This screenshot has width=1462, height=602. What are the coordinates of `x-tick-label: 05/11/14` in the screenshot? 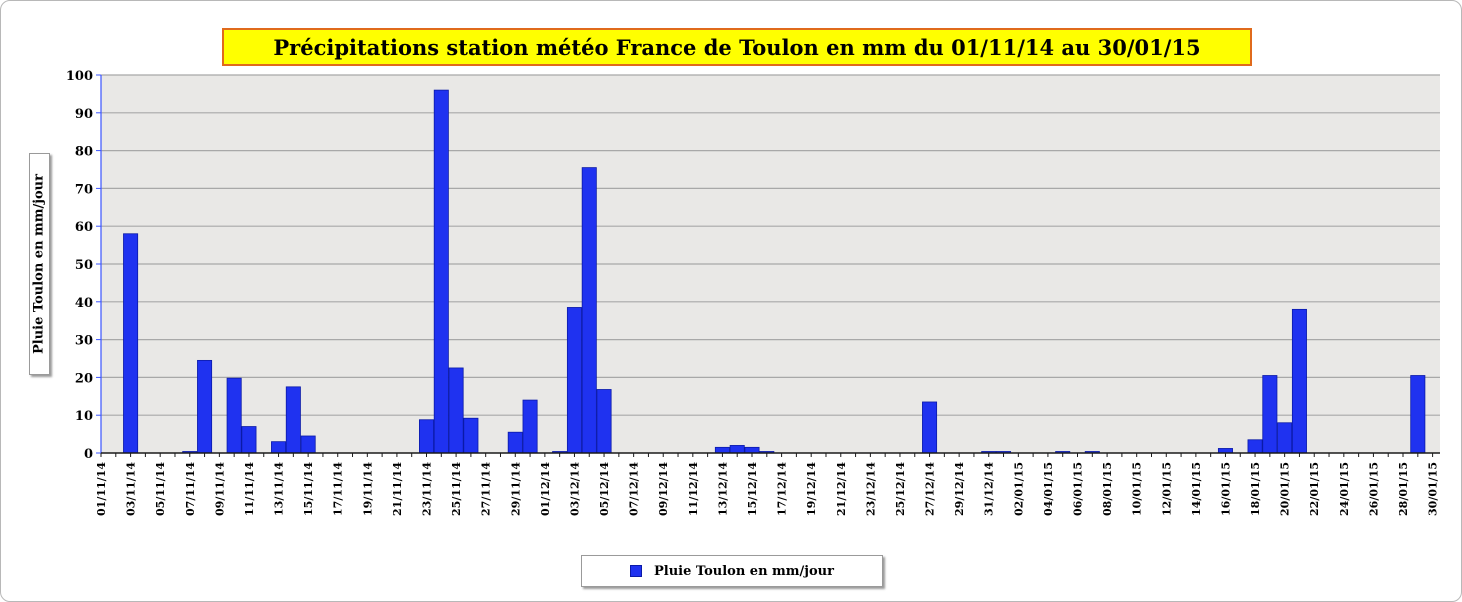 It's located at (160, 489).